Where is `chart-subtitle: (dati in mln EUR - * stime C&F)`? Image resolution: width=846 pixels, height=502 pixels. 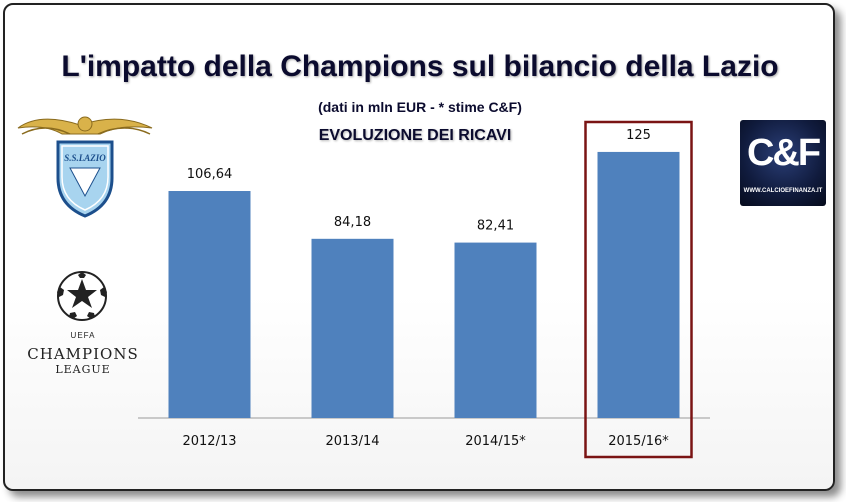
chart-subtitle: (dati in mln EUR - * stime C&F) is located at coordinates (420, 107).